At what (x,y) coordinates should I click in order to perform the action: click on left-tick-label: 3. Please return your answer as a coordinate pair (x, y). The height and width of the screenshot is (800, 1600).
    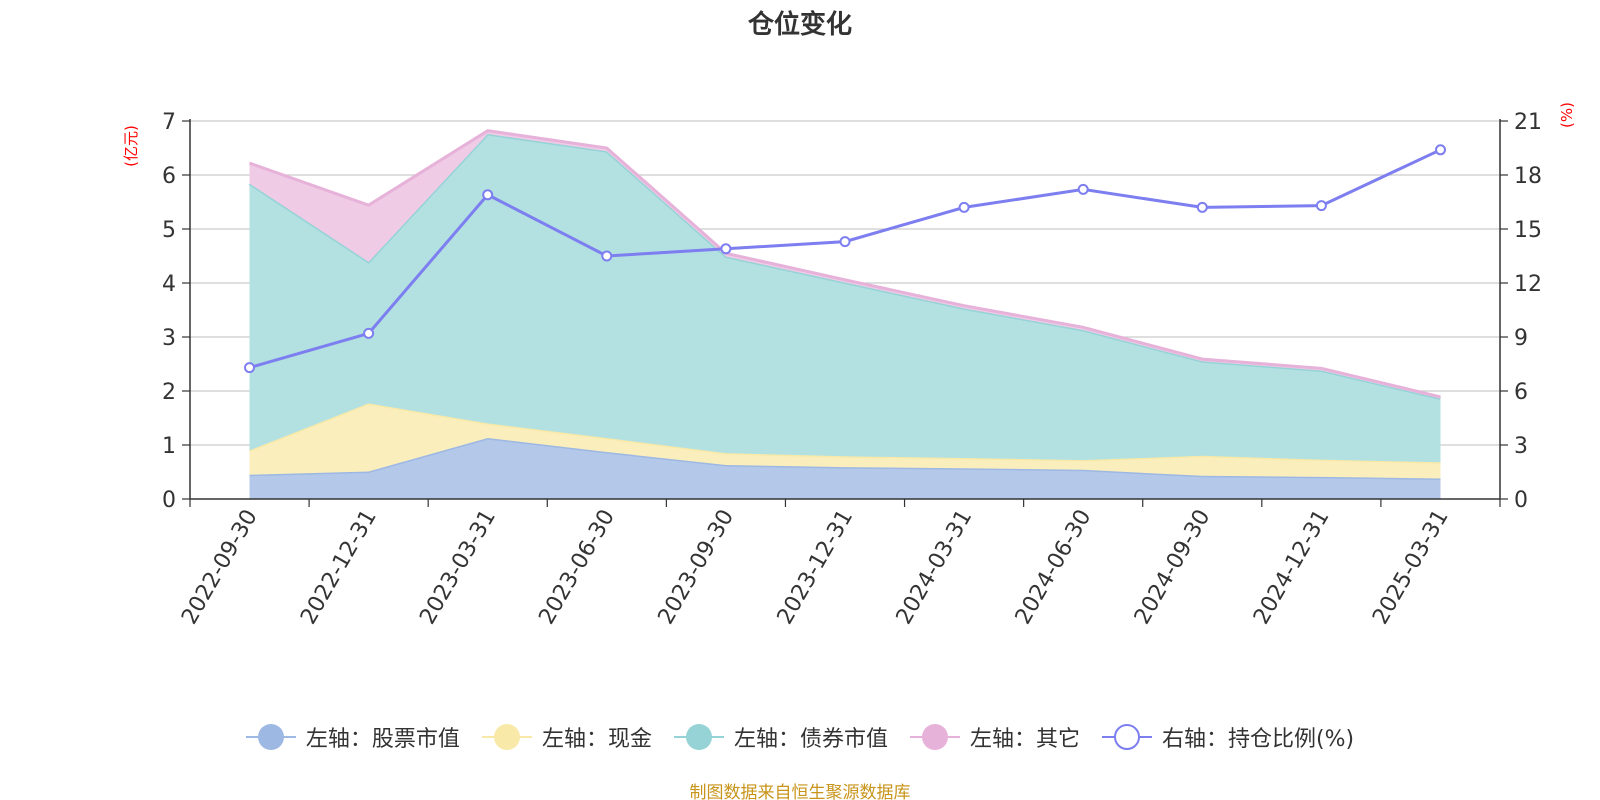
    Looking at the image, I should click on (169, 338).